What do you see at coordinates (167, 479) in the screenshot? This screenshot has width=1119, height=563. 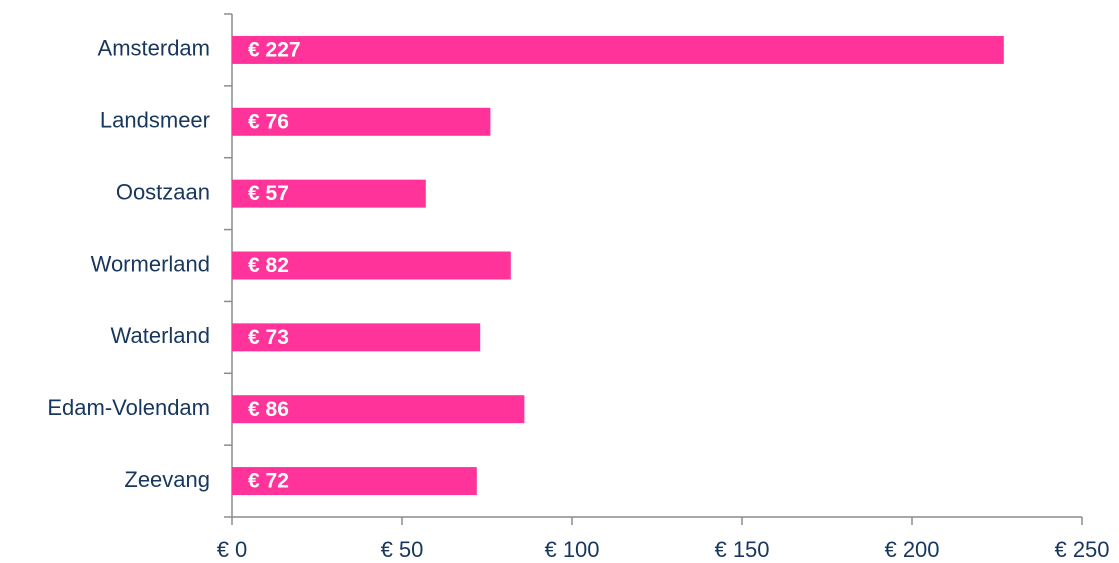 I see `category-label: Zeevang` at bounding box center [167, 479].